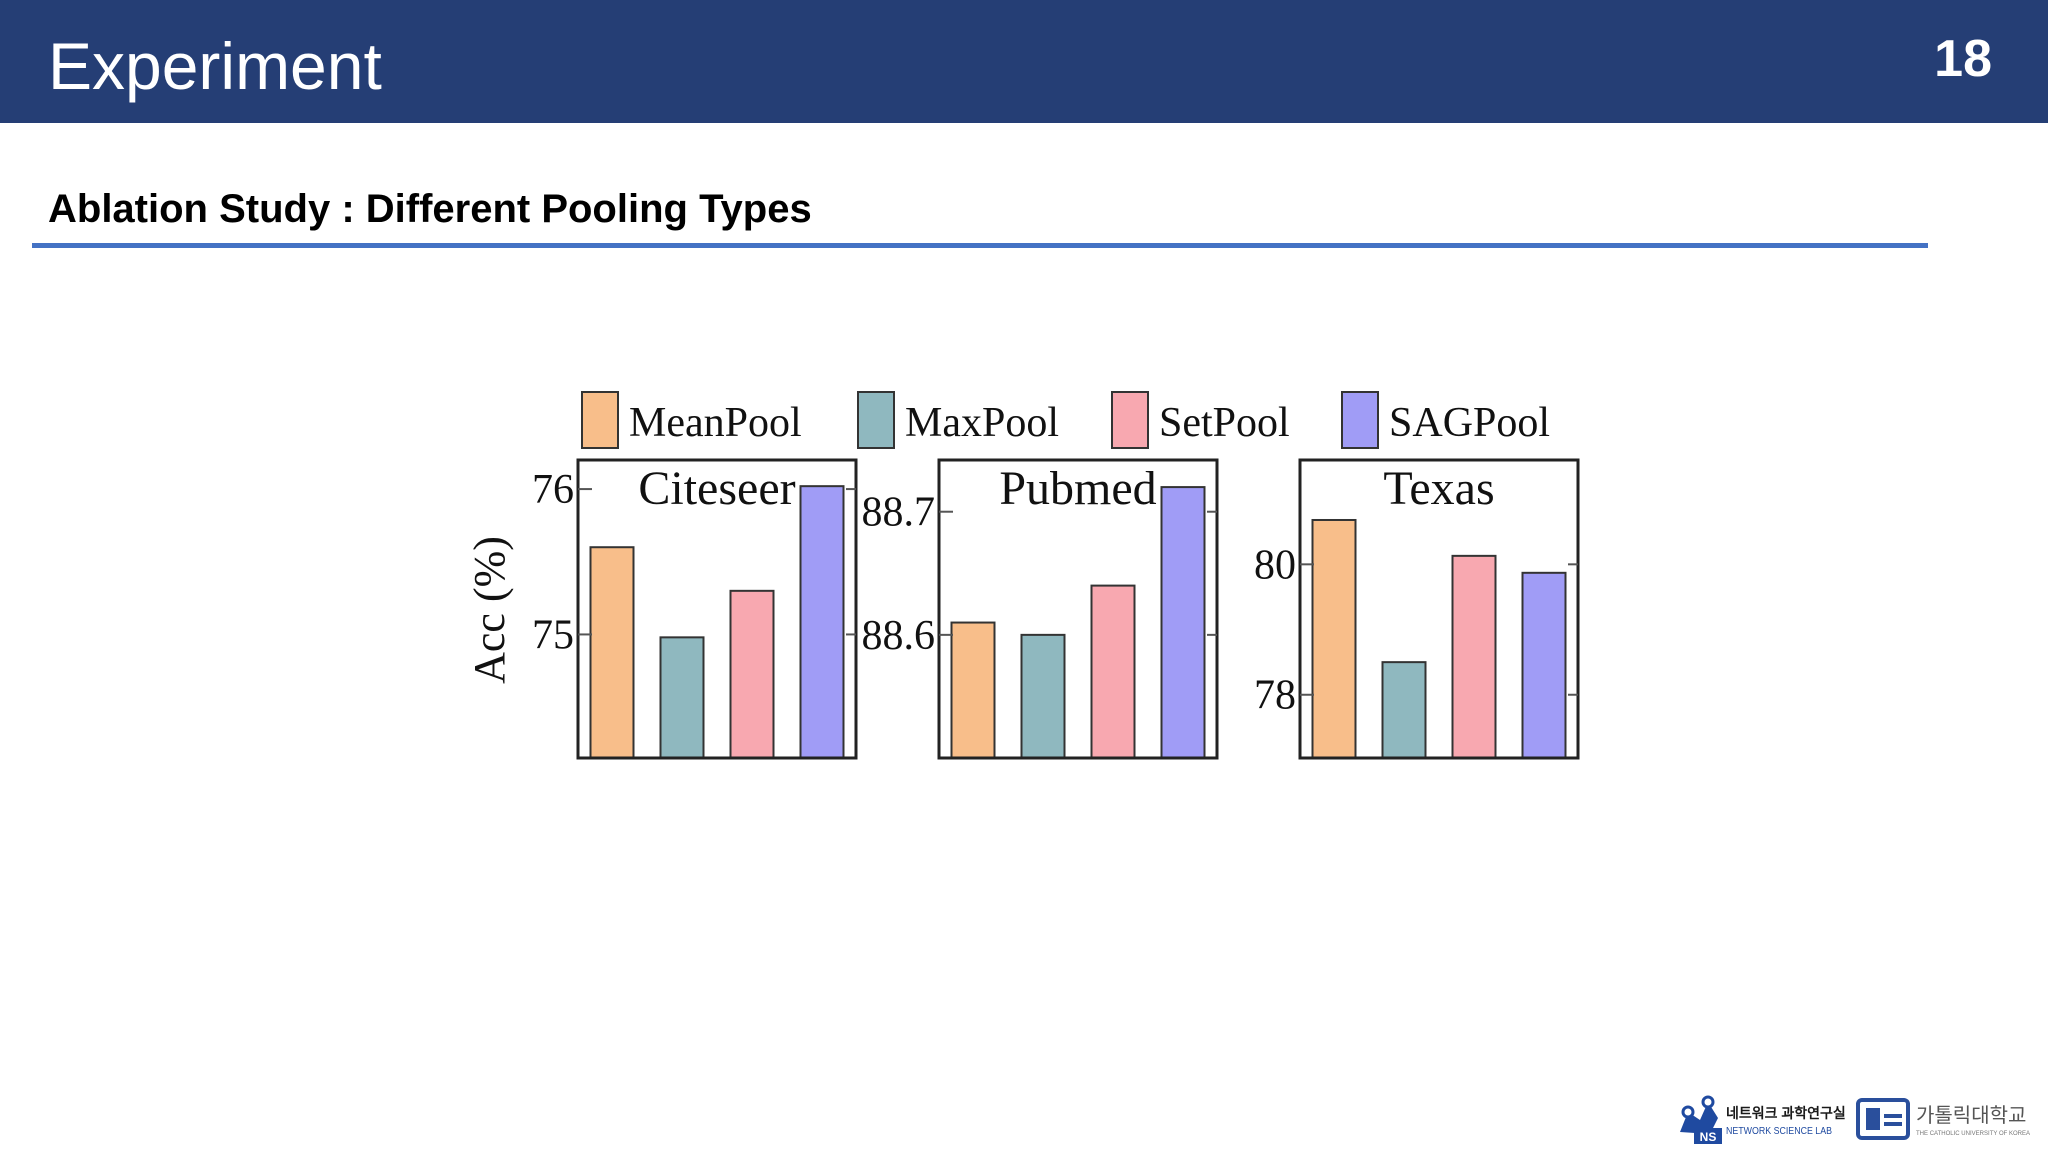 This screenshot has height=1152, width=2048. I want to click on legend-label-setpool: SetPool, so click(1224, 423).